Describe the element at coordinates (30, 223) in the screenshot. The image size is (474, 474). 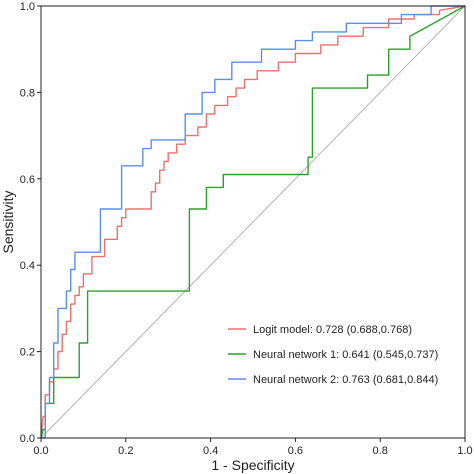
I see `y-axis-ticks: 0.0 0.2 0.4 0.6 0.8 1.0` at that location.